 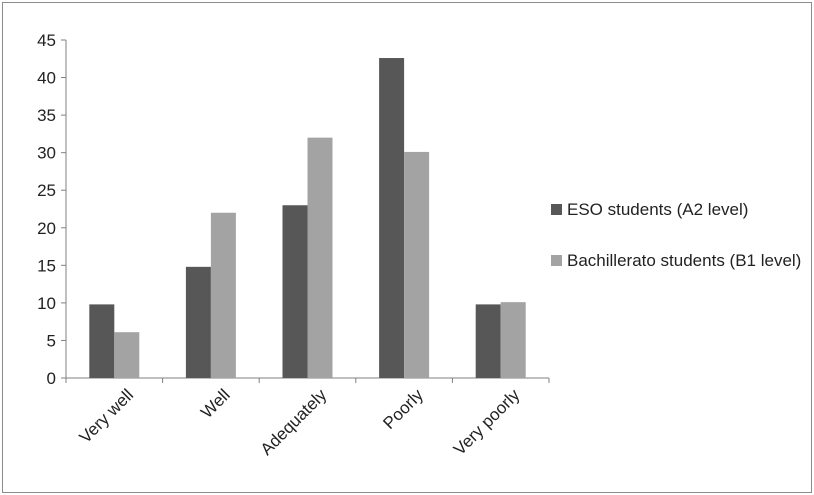 I want to click on y-tick-label: 10, so click(x=46, y=303).